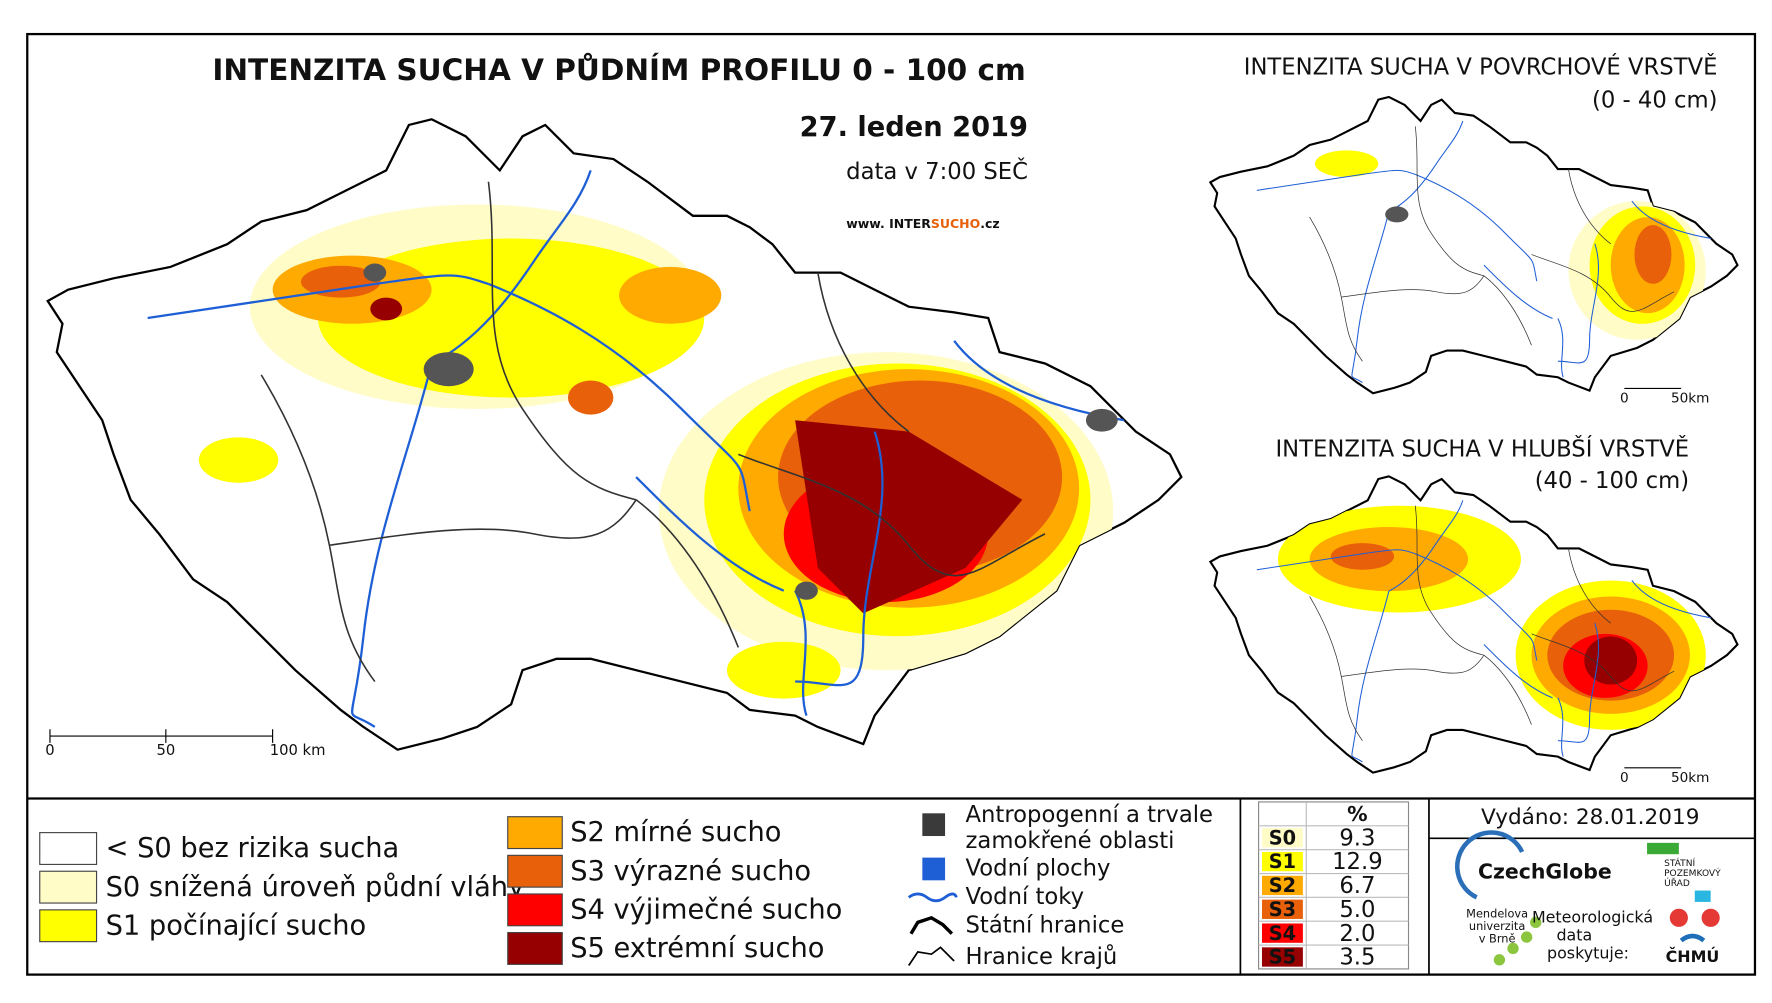 This screenshot has height=1003, width=1772. I want to click on table-percent: 6.7, so click(1357, 886).